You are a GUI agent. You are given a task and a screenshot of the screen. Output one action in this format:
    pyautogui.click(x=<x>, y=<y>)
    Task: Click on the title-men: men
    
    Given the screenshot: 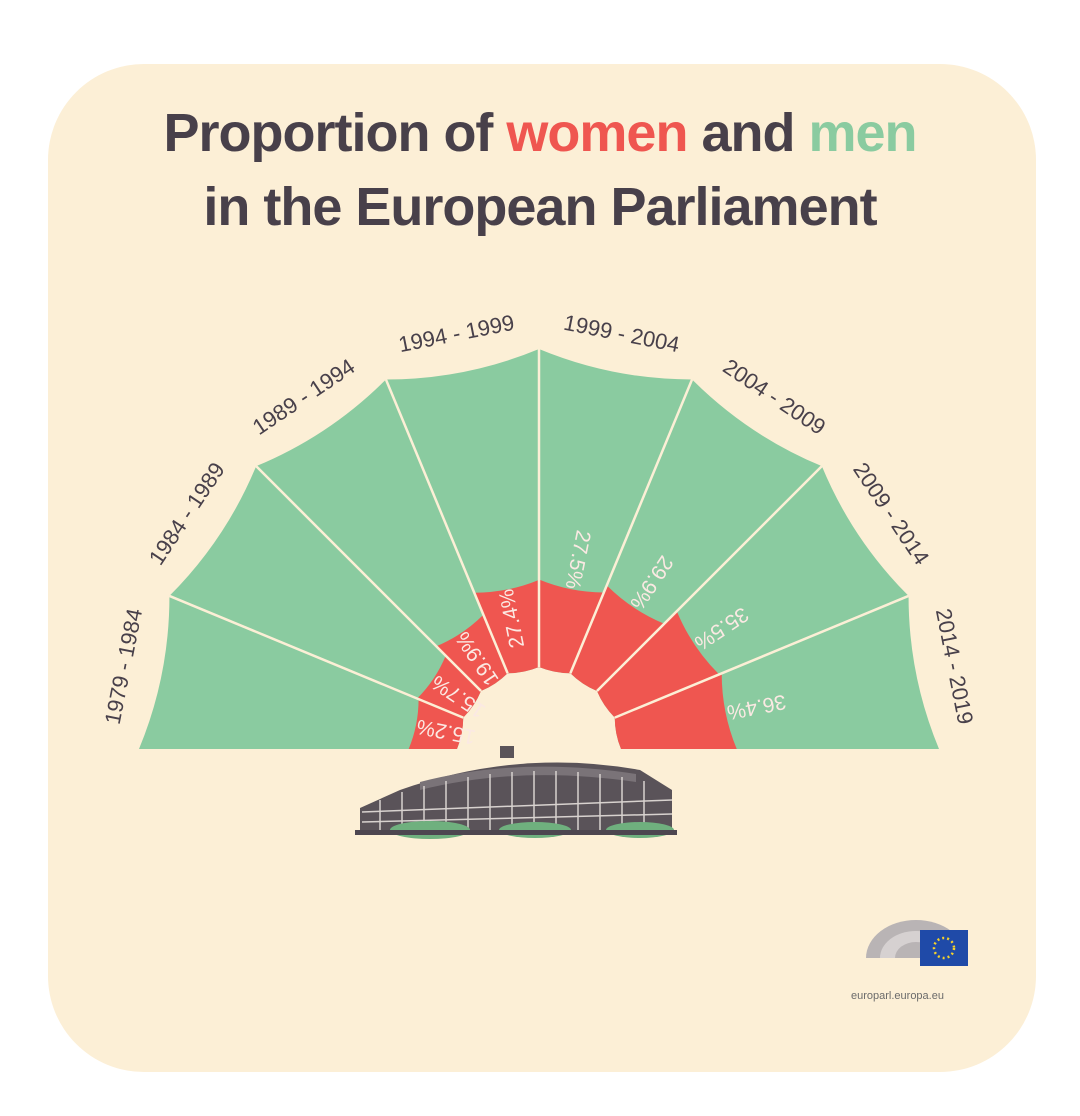 What is the action you would take?
    pyautogui.click(x=862, y=133)
    